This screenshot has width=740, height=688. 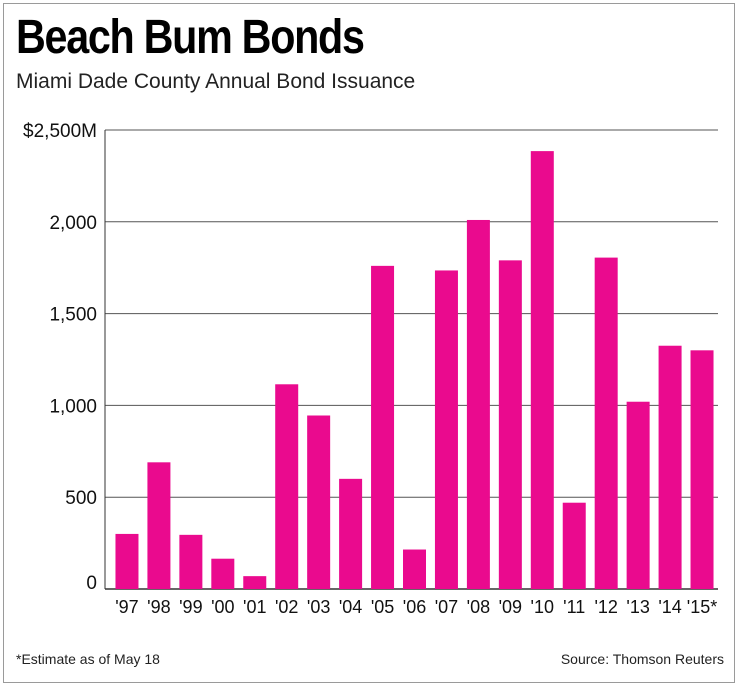 I want to click on y-tick-label: 0, so click(x=91, y=583).